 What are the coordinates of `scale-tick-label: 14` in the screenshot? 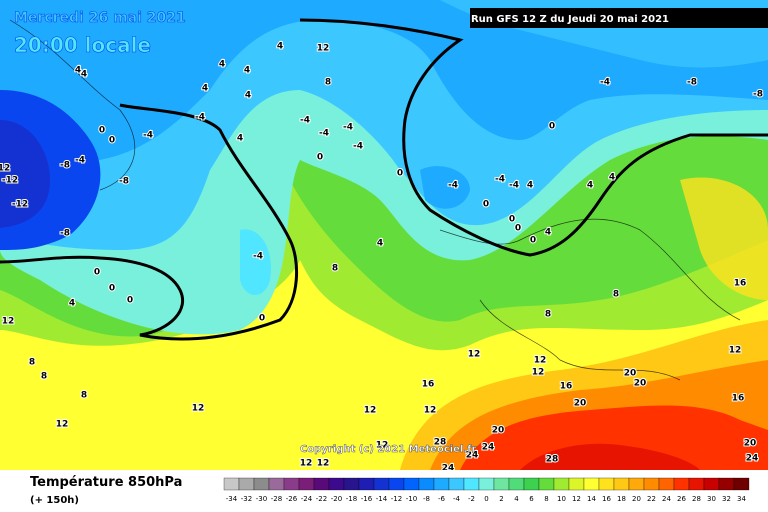 It's located at (591, 499).